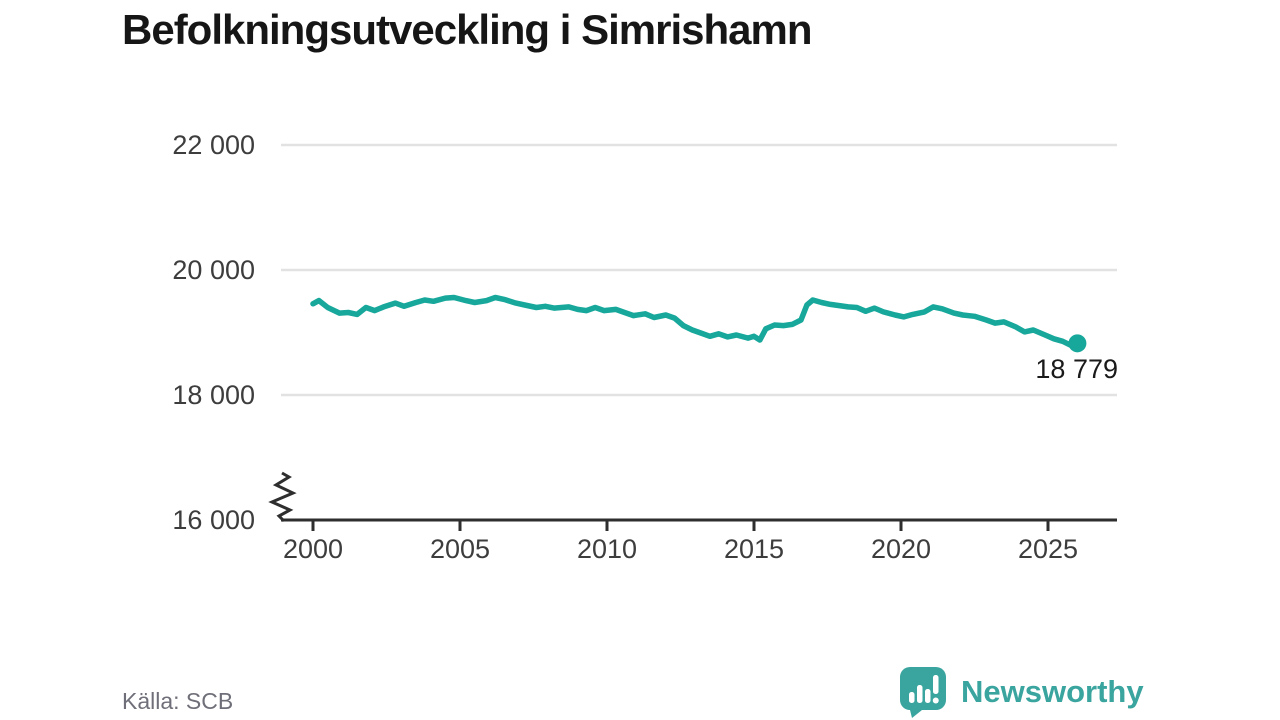 The image size is (1280, 720). I want to click on source-label: Källa: SCB, so click(178, 701).